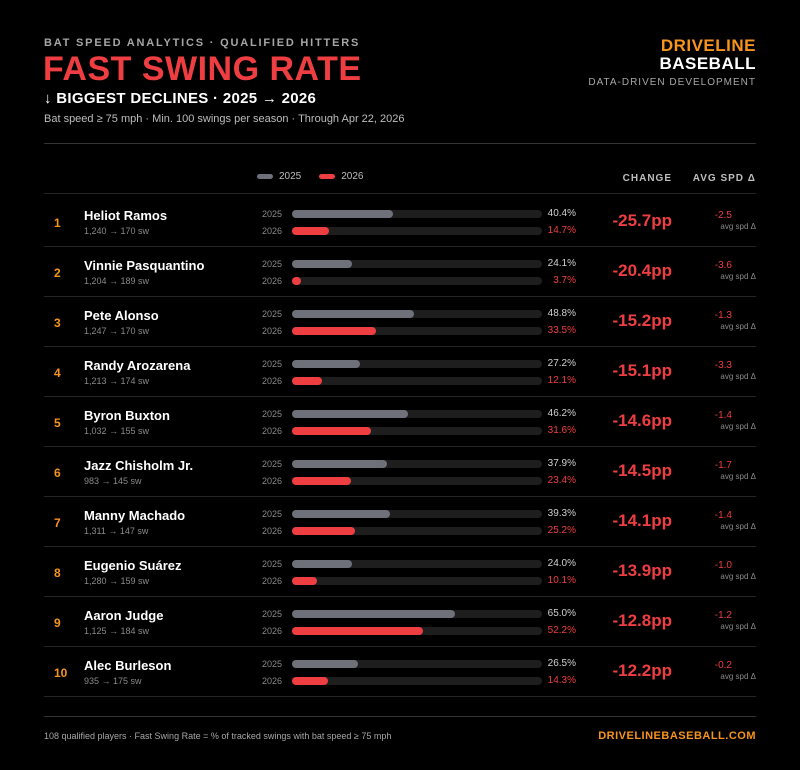  Describe the element at coordinates (723, 215) in the screenshot. I see `avg-spd-value: -2.5` at that location.